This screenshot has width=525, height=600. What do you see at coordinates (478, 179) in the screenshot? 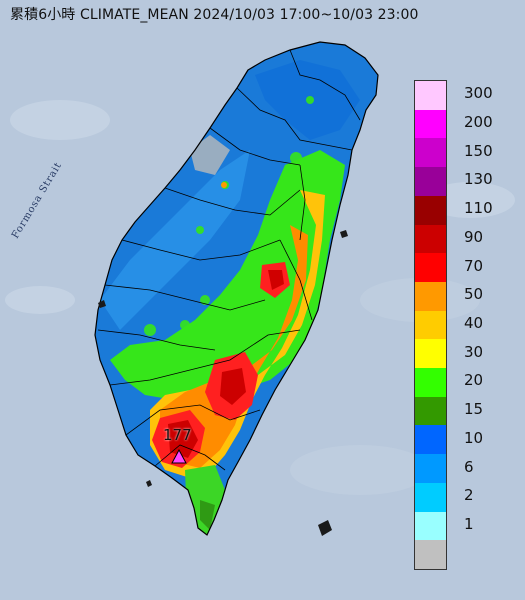
I see `legend-label: 130` at bounding box center [478, 179].